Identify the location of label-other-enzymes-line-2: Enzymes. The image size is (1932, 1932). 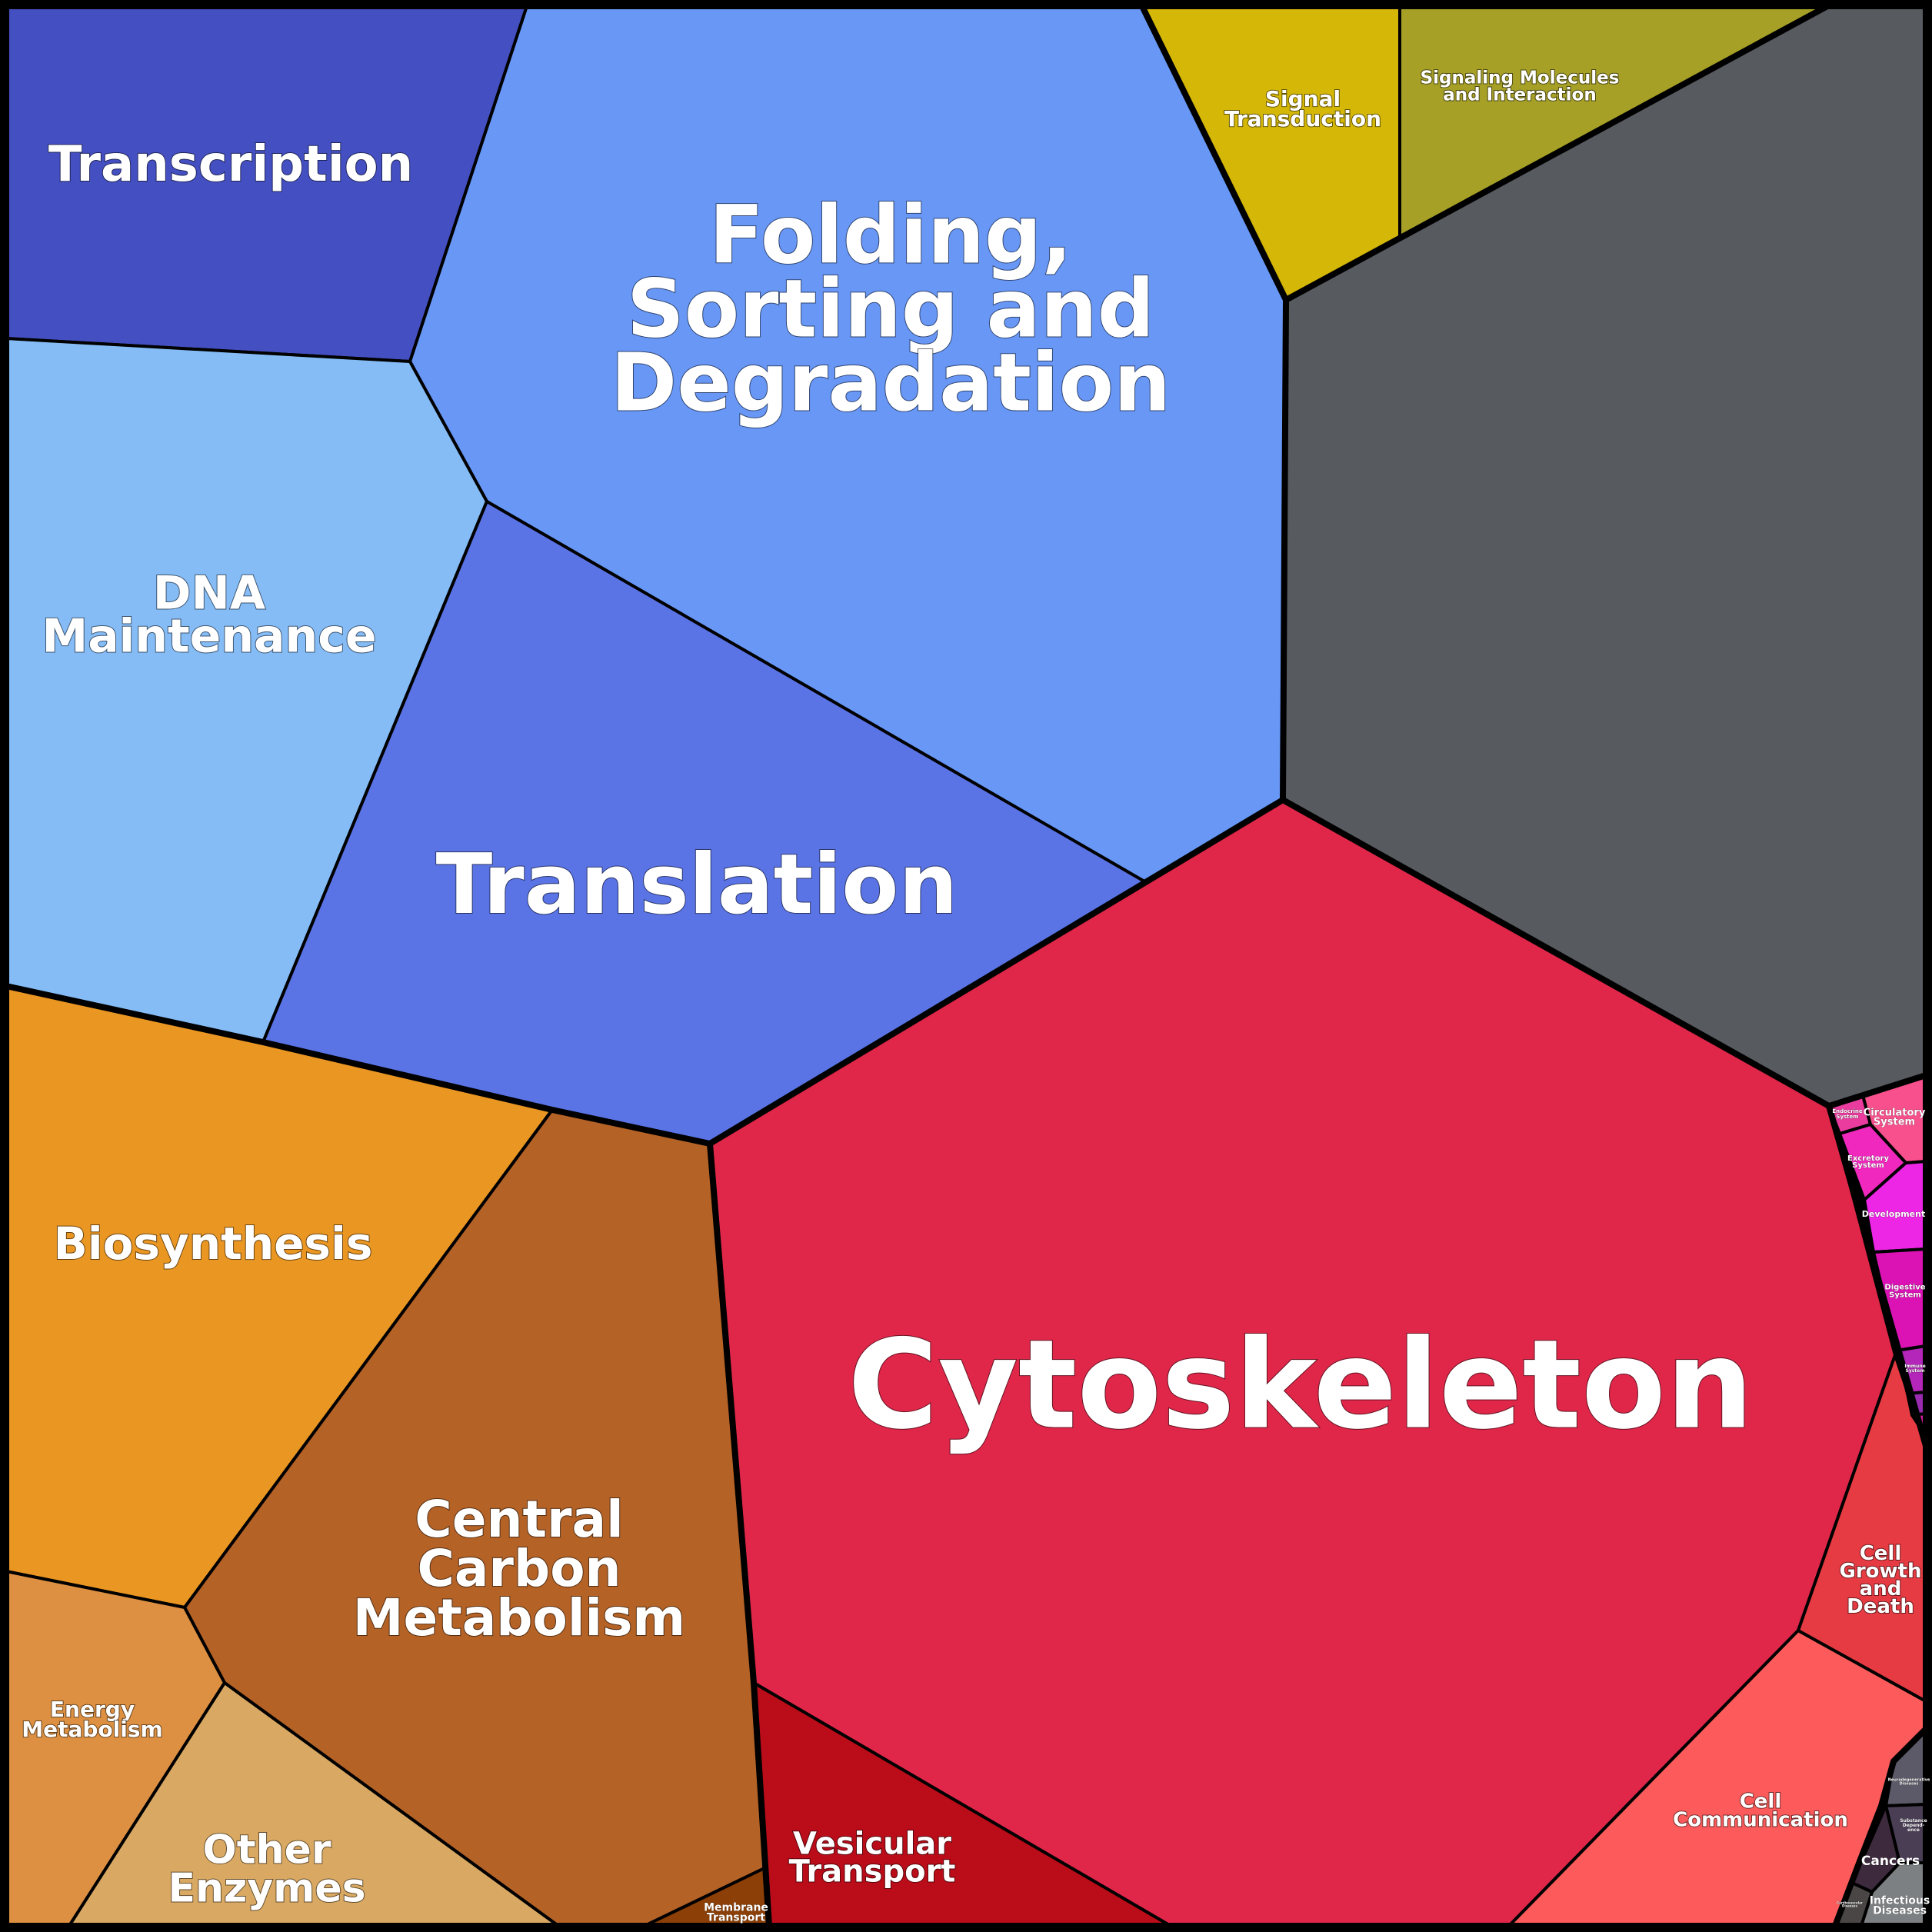
(266, 1889).